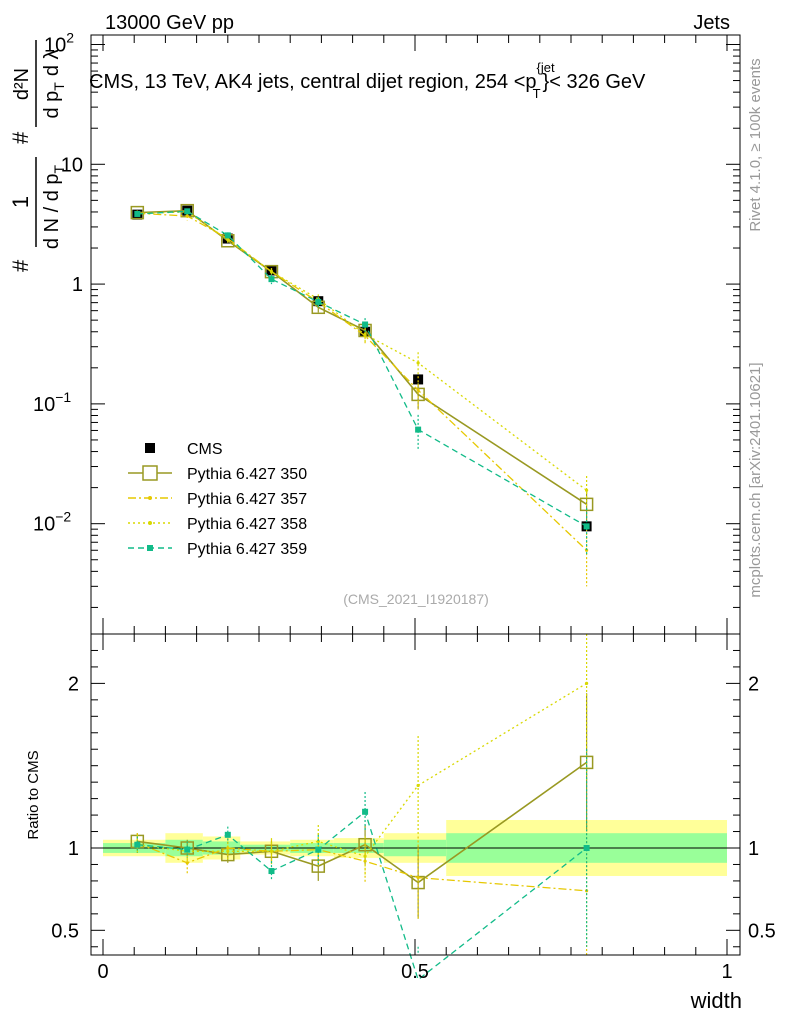  I want to click on legend-marker-p359, so click(150, 548).